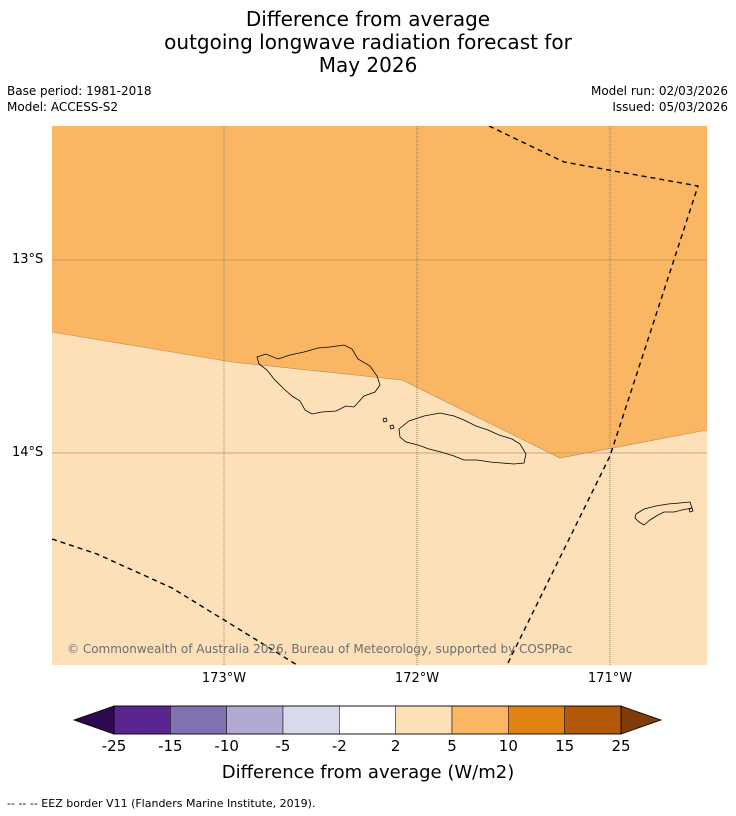 This screenshot has height=816, width=736. I want to click on island-tutuila, so click(663, 513).